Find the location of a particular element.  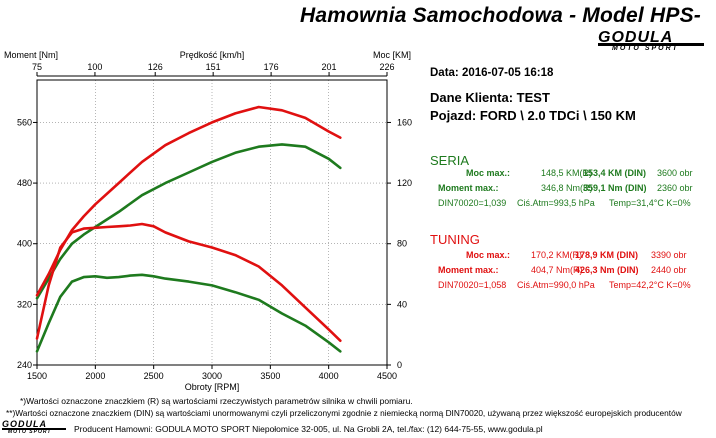

top-tick-label: 201 is located at coordinates (329, 67).